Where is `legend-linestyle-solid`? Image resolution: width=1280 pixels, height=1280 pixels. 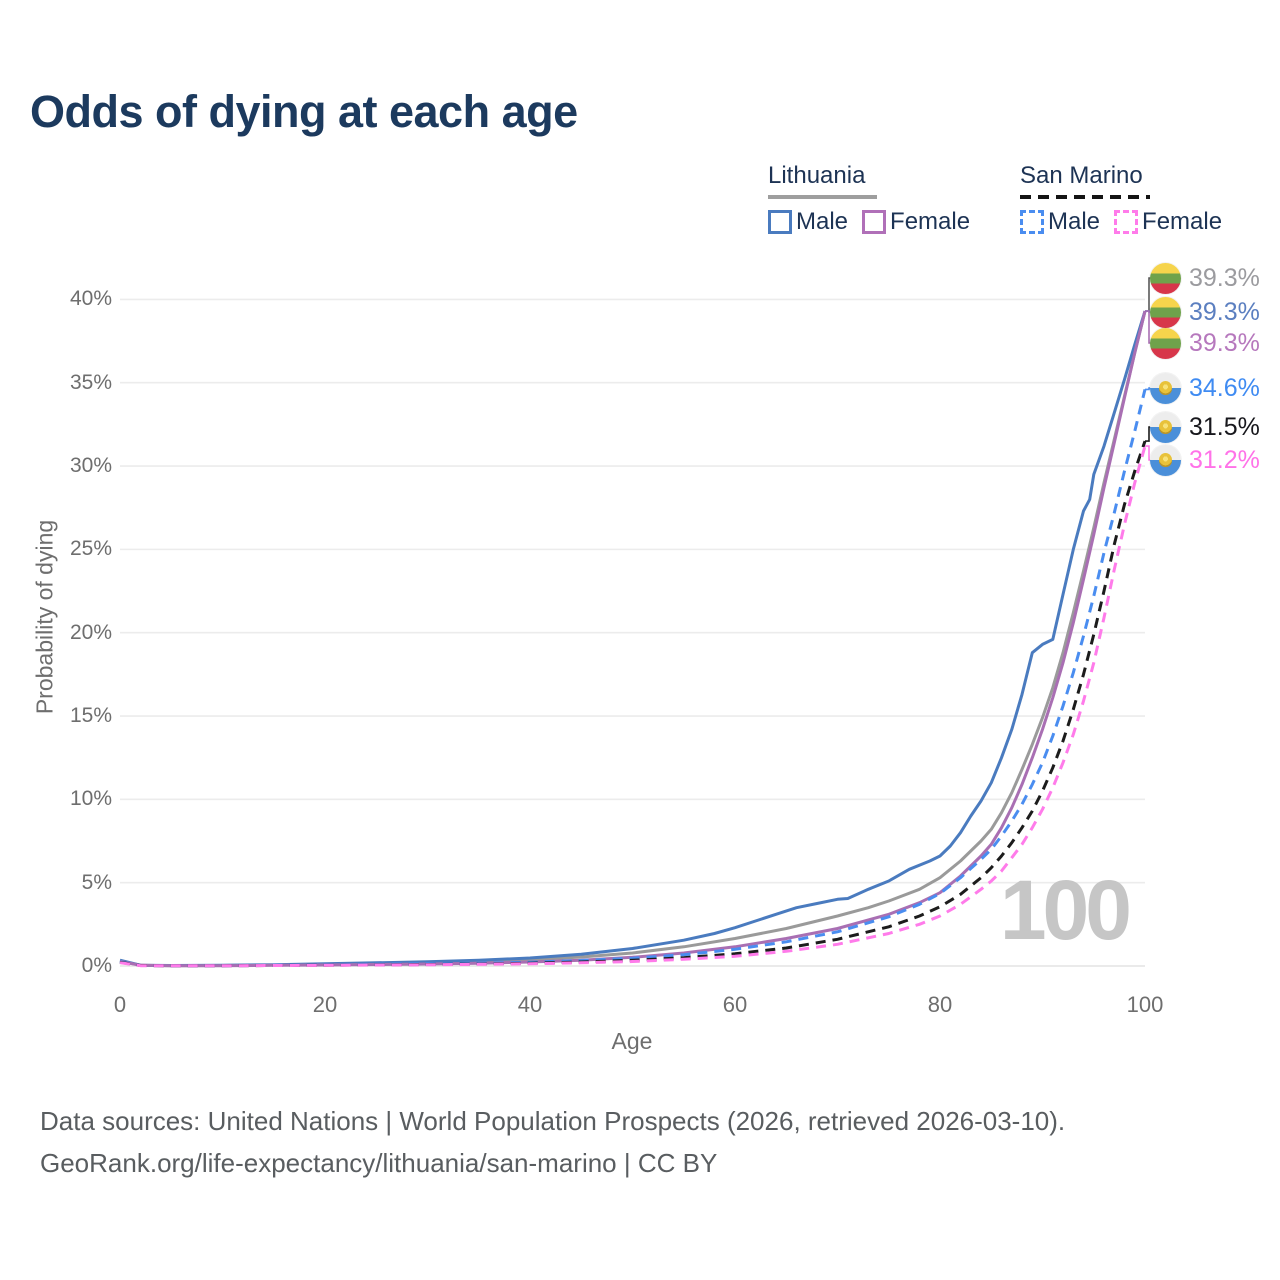 legend-linestyle-solid is located at coordinates (822, 197).